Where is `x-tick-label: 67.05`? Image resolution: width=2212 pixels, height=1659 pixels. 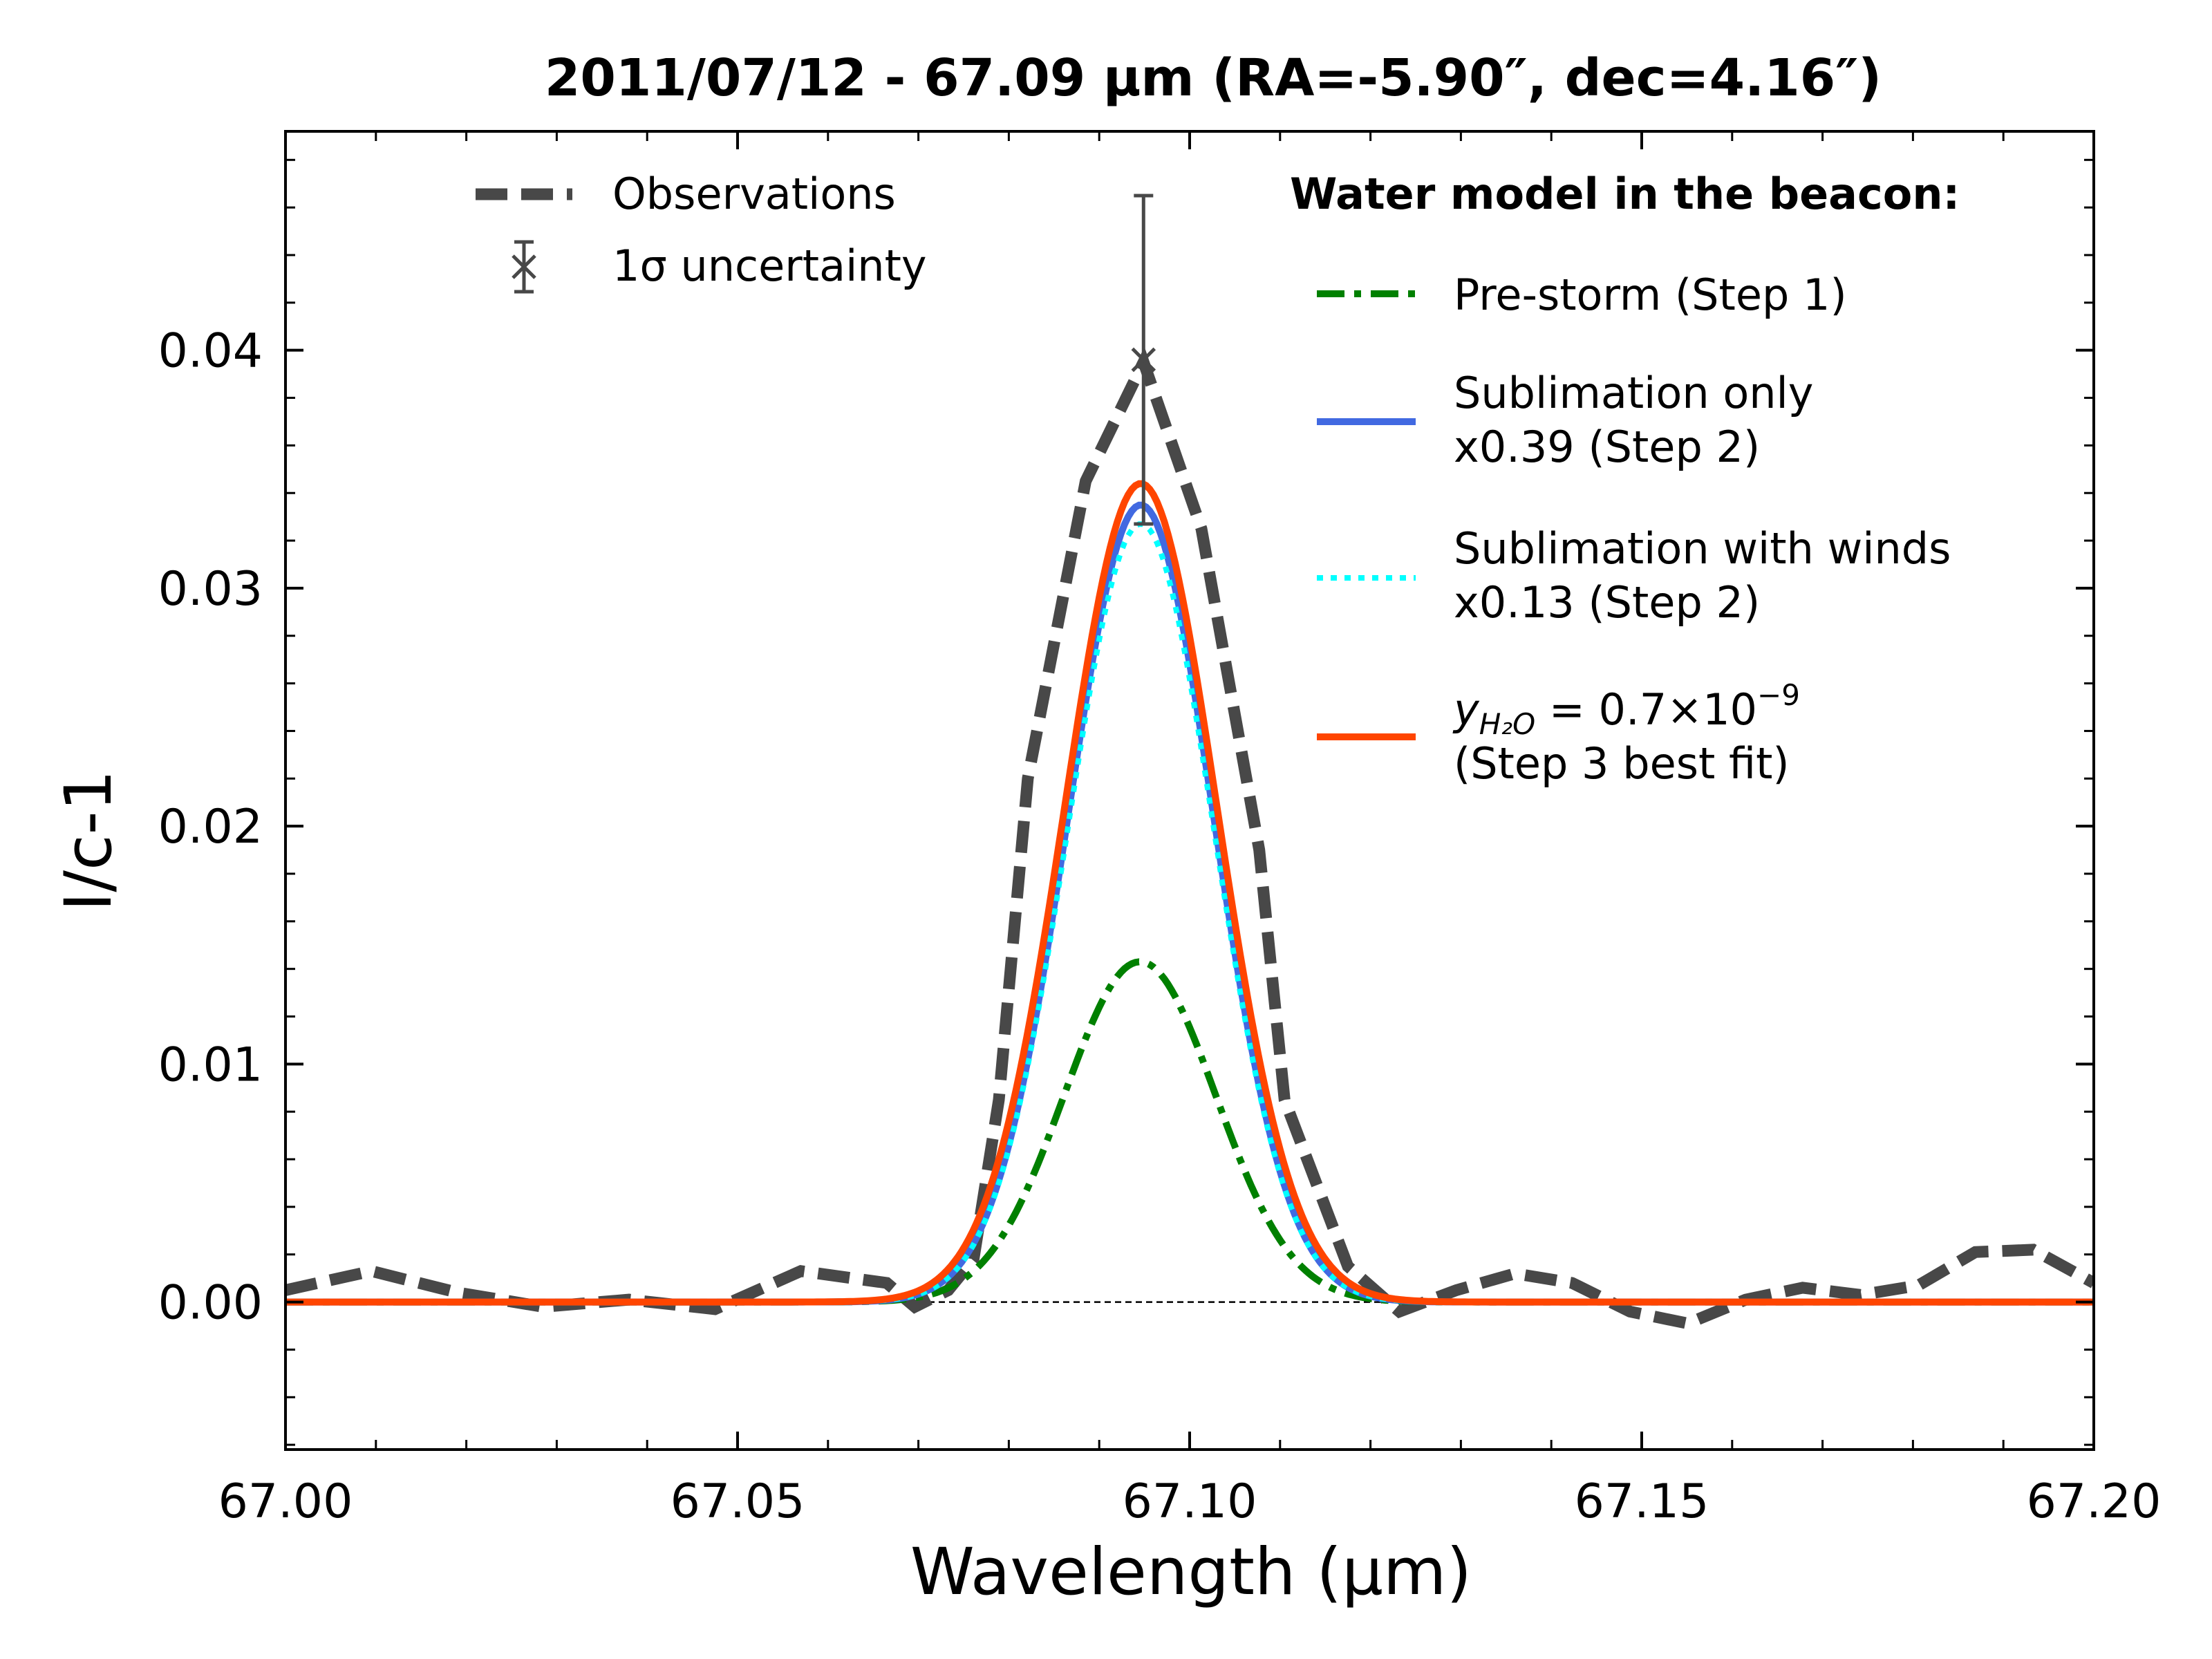
x-tick-label: 67.05 is located at coordinates (738, 1502).